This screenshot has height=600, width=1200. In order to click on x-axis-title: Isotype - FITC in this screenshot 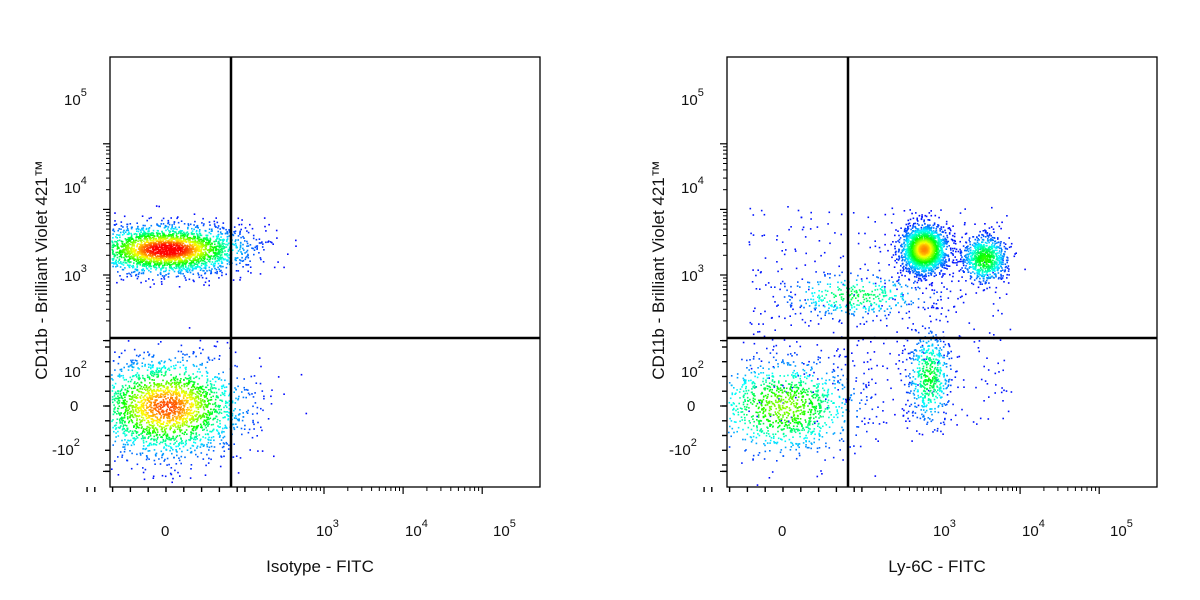, I will do `click(320, 566)`.